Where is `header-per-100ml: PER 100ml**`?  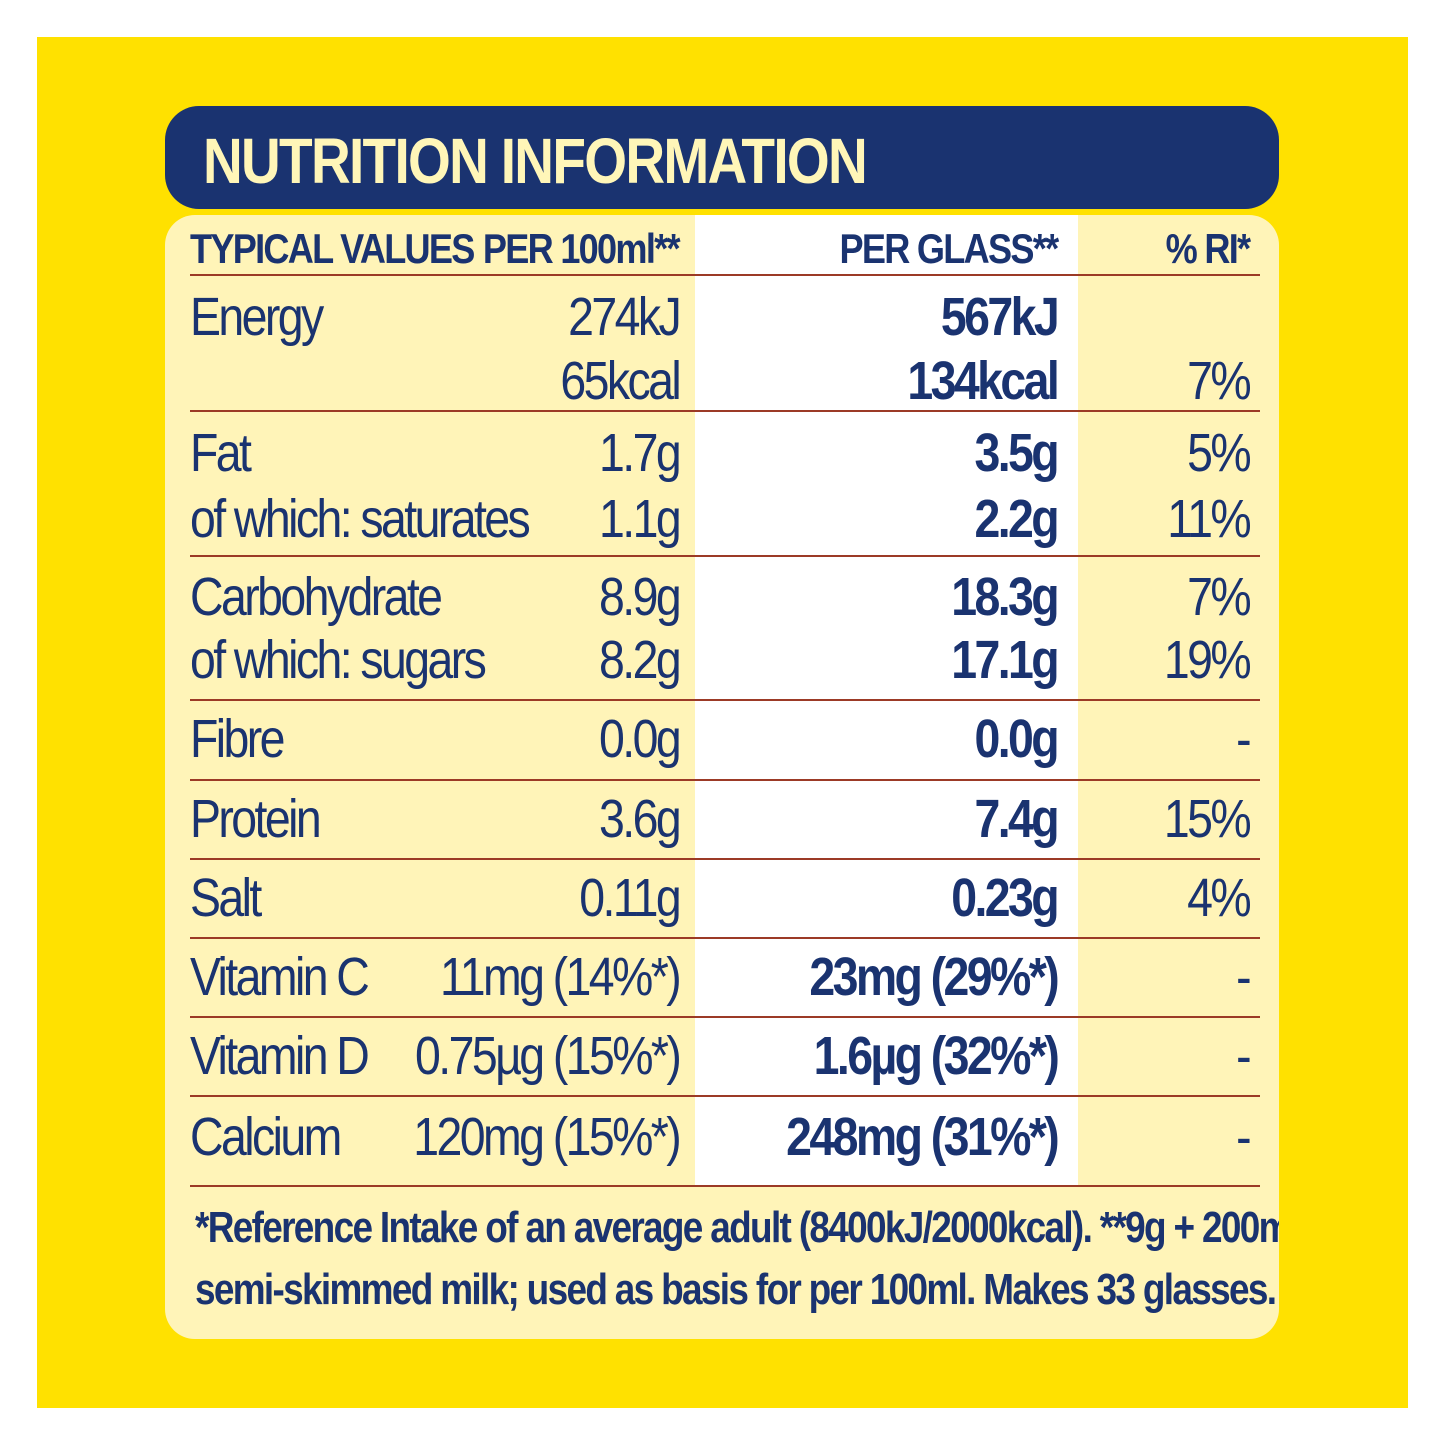
header-per-100ml: PER 100ml** is located at coordinates (582, 248).